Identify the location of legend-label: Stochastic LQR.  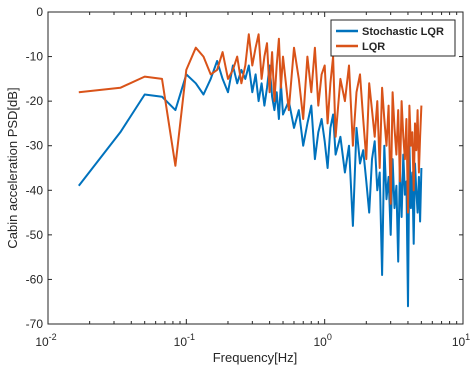
(403, 32).